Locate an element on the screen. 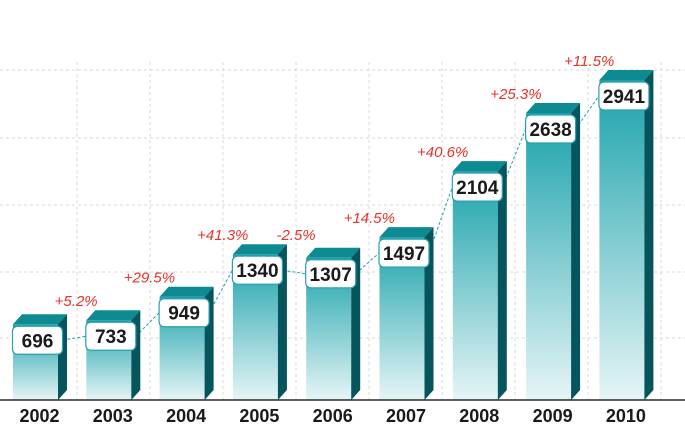 Image resolution: width=685 pixels, height=431 pixels. value-label-2002: 696 is located at coordinates (37, 340).